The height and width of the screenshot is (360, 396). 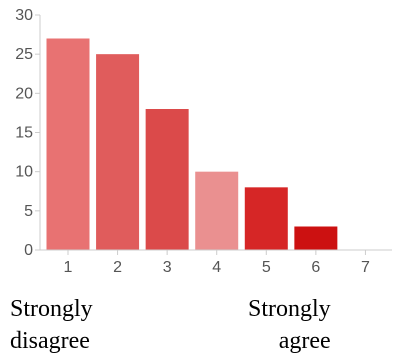 What do you see at coordinates (24, 133) in the screenshot?
I see `y-tick-label: 15` at bounding box center [24, 133].